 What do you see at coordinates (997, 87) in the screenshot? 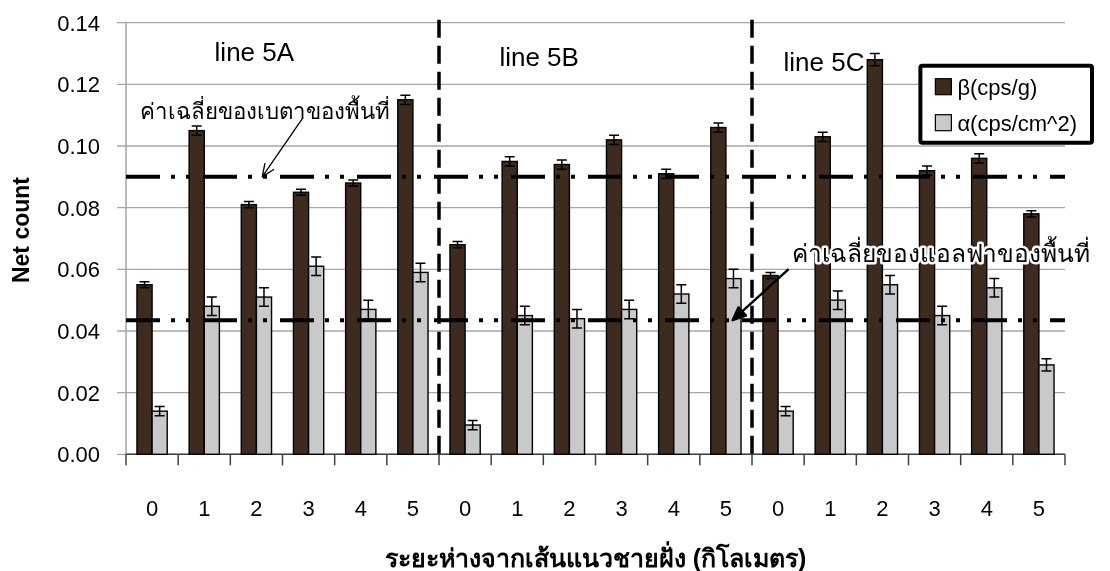
I see `legend-label: β(cps/g)` at bounding box center [997, 87].